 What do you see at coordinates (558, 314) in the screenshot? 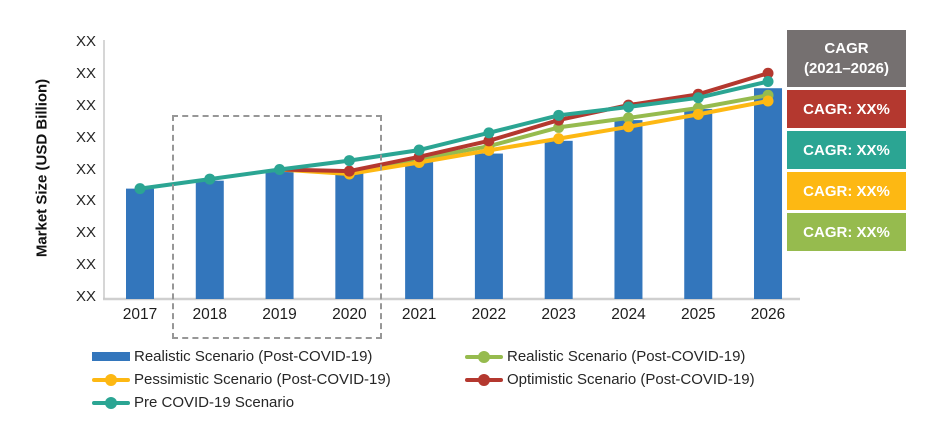
I see `x-tick-label-2023: 2023` at bounding box center [558, 314].